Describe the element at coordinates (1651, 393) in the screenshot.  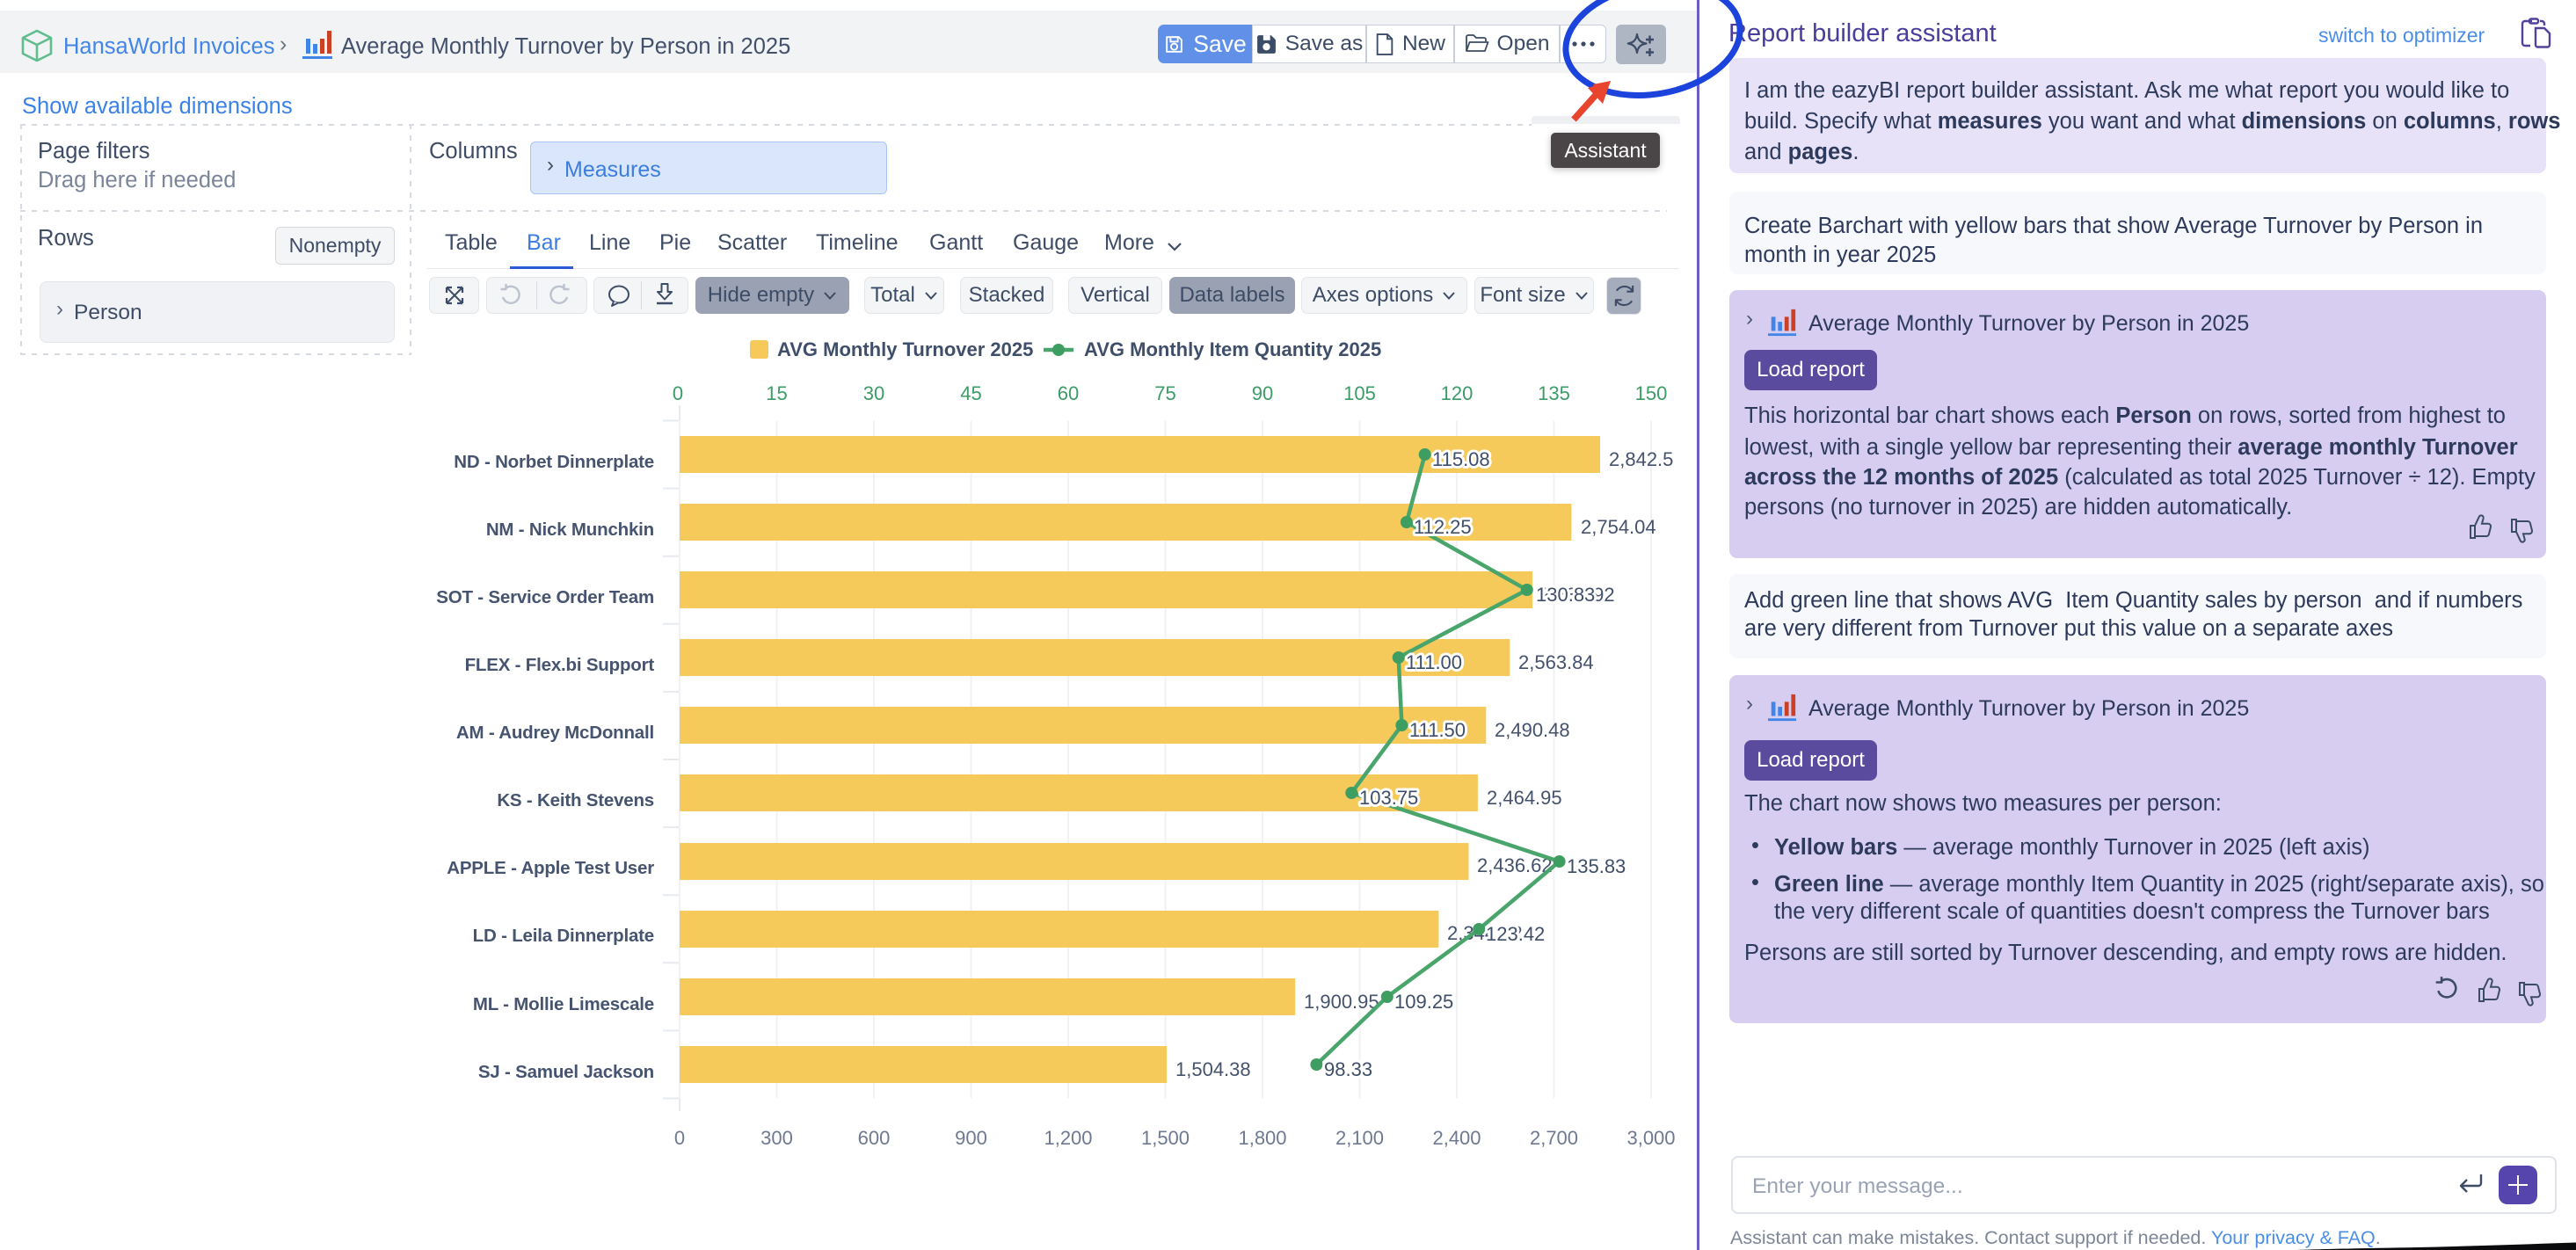
I see `svg-text: 150` at that location.